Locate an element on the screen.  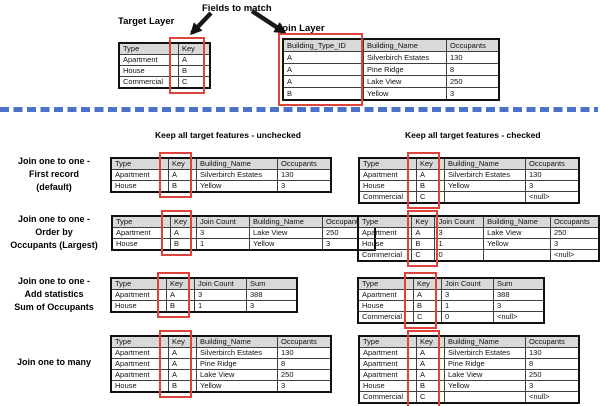
table-row: B Yellow 3 is located at coordinates (391, 94).